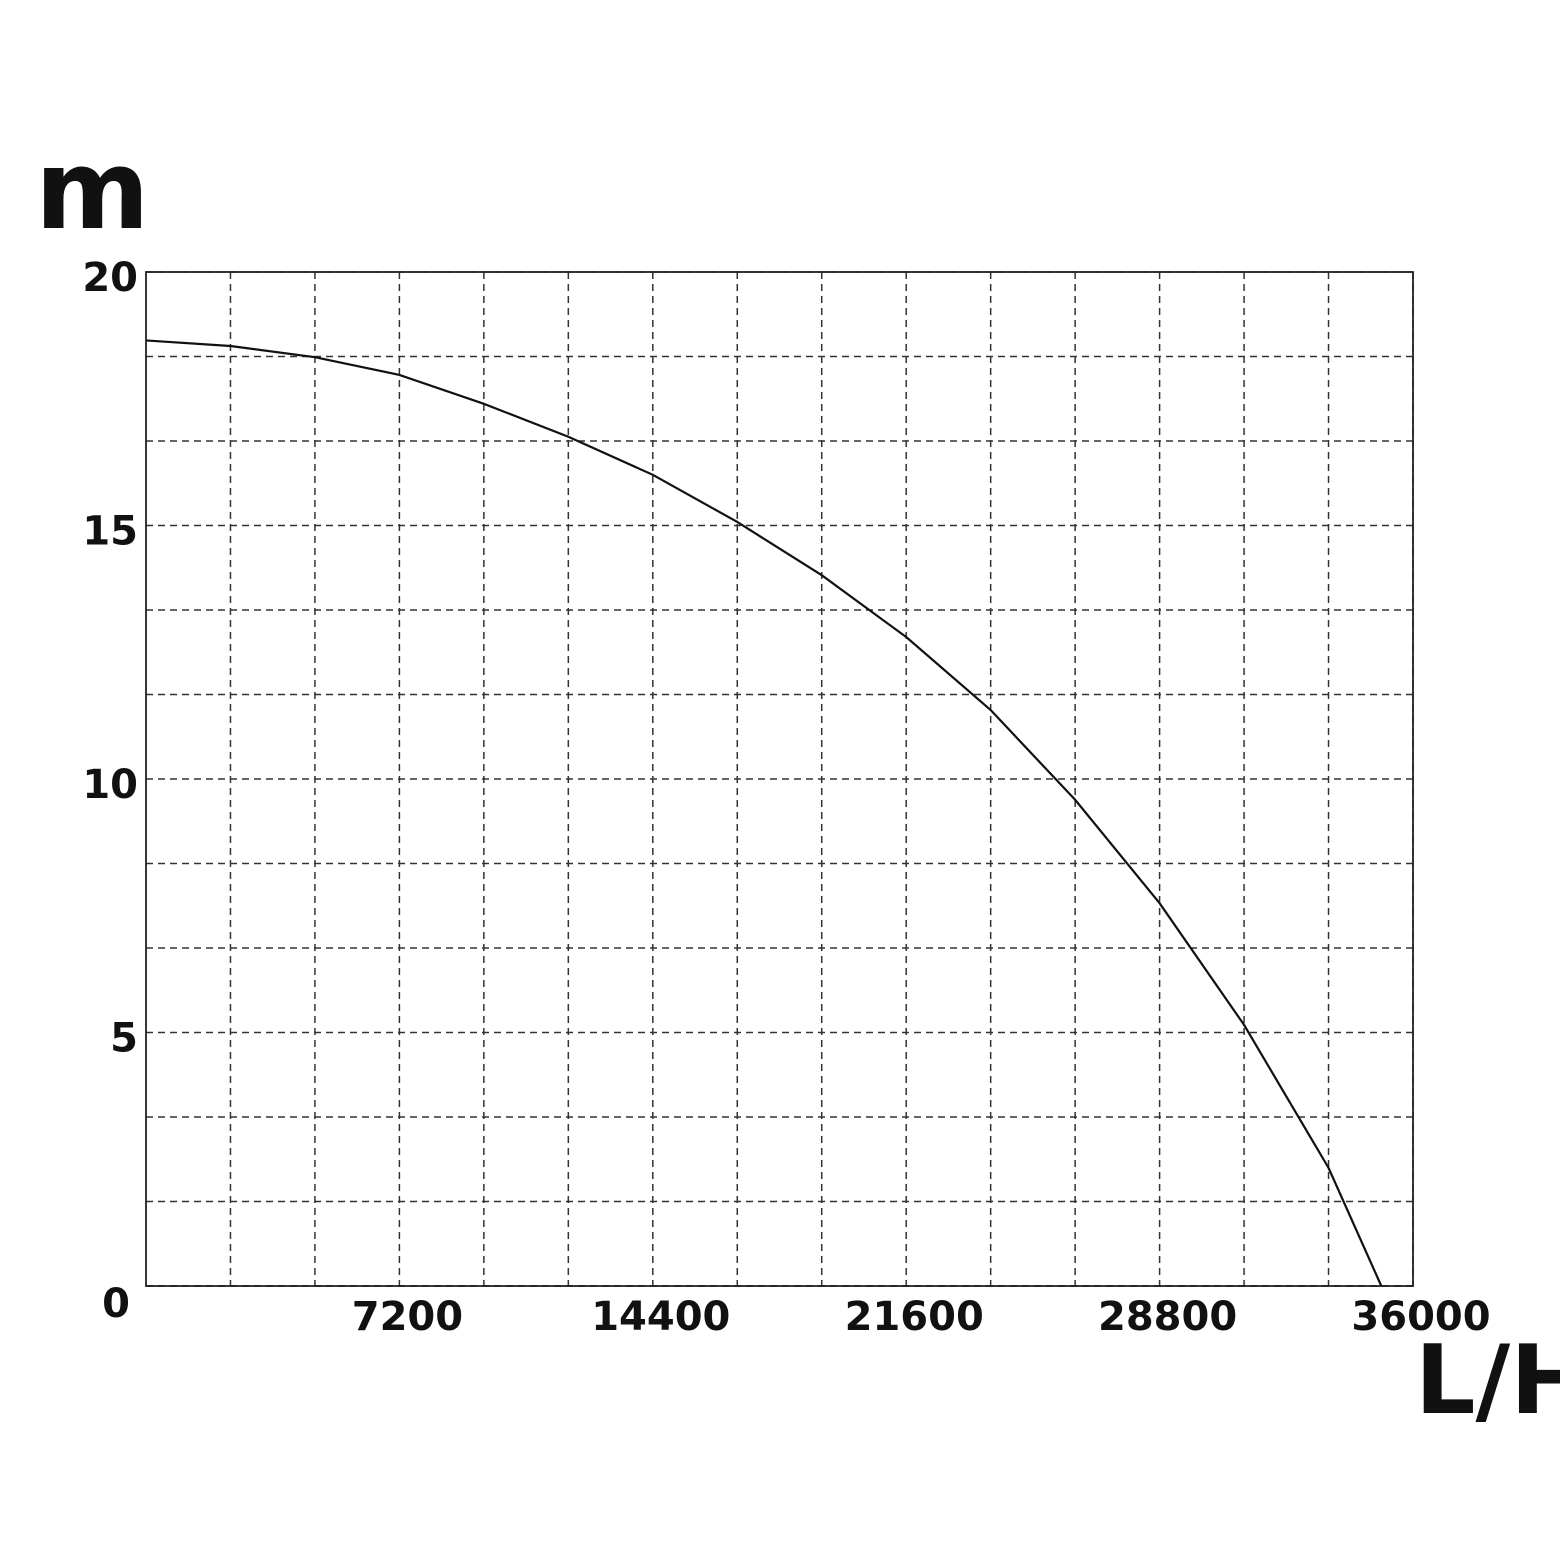 The image size is (1560, 1560). What do you see at coordinates (407, 1317) in the screenshot?
I see `x-tick-label: 7200` at bounding box center [407, 1317].